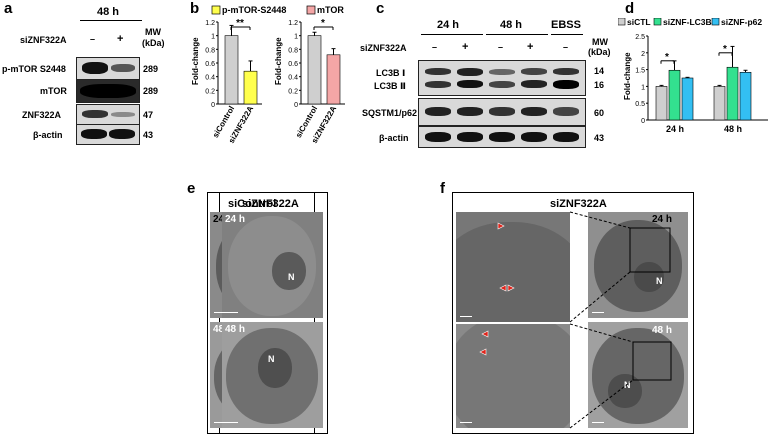  I want to click on panel-f-zoom-24h, so click(513, 267).